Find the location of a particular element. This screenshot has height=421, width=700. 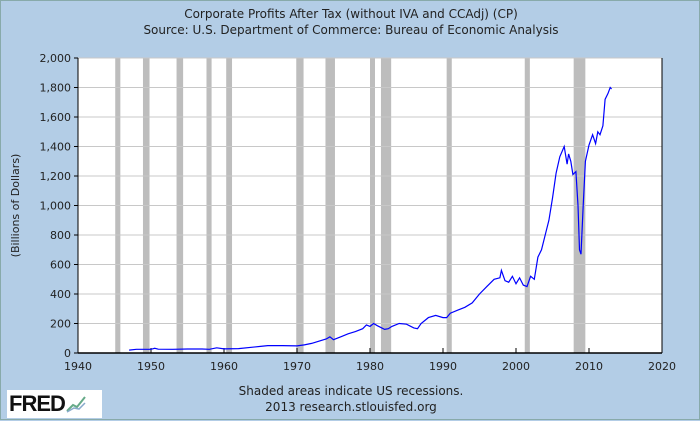

y-tick-label: 400 is located at coordinates (60, 294).